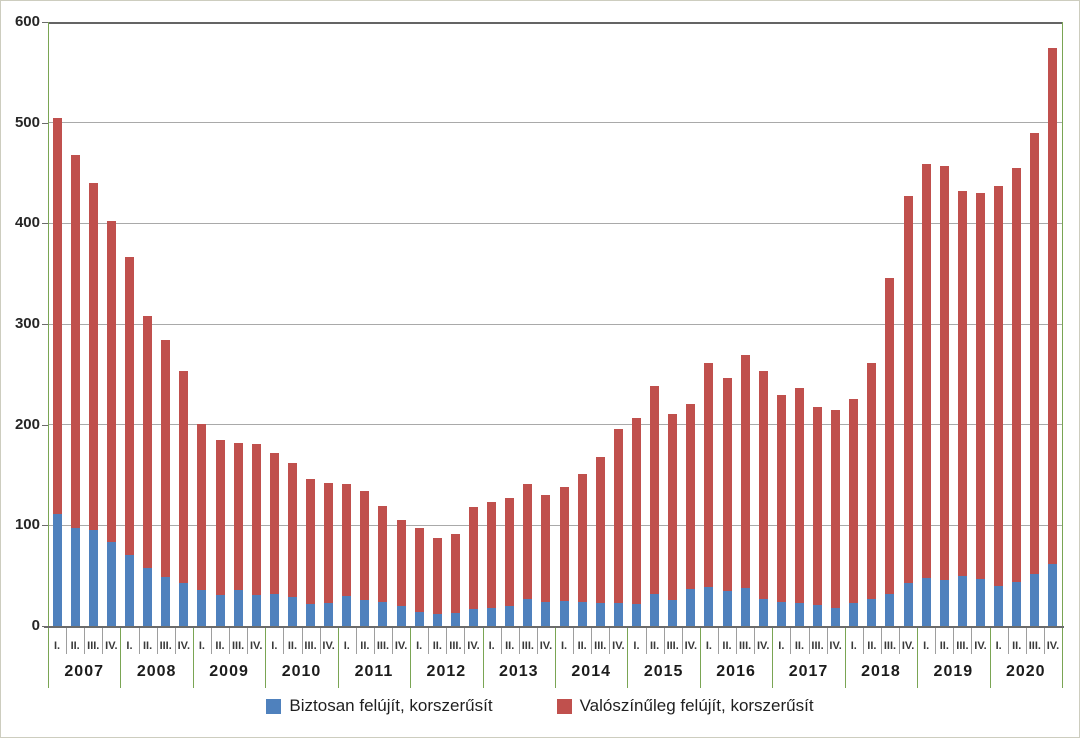 Image resolution: width=1080 pixels, height=743 pixels. I want to click on year-label: 2013, so click(518, 671).